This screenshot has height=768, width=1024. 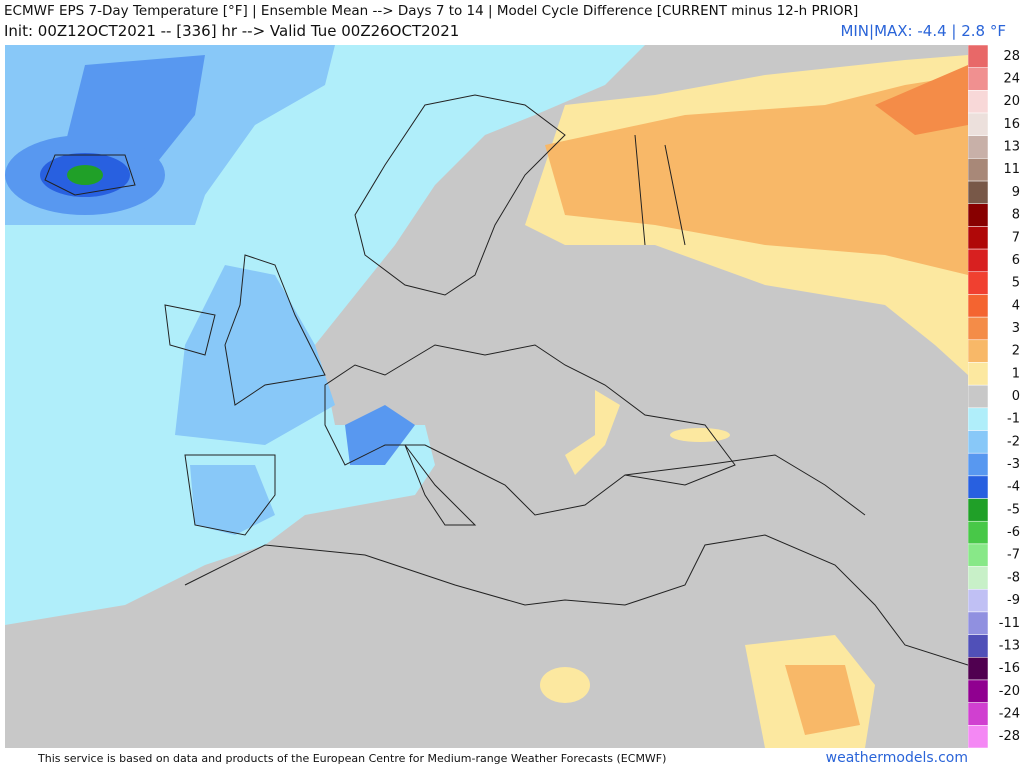 What do you see at coordinates (1011, 169) in the screenshot?
I see `legend-label: 11` at bounding box center [1011, 169].